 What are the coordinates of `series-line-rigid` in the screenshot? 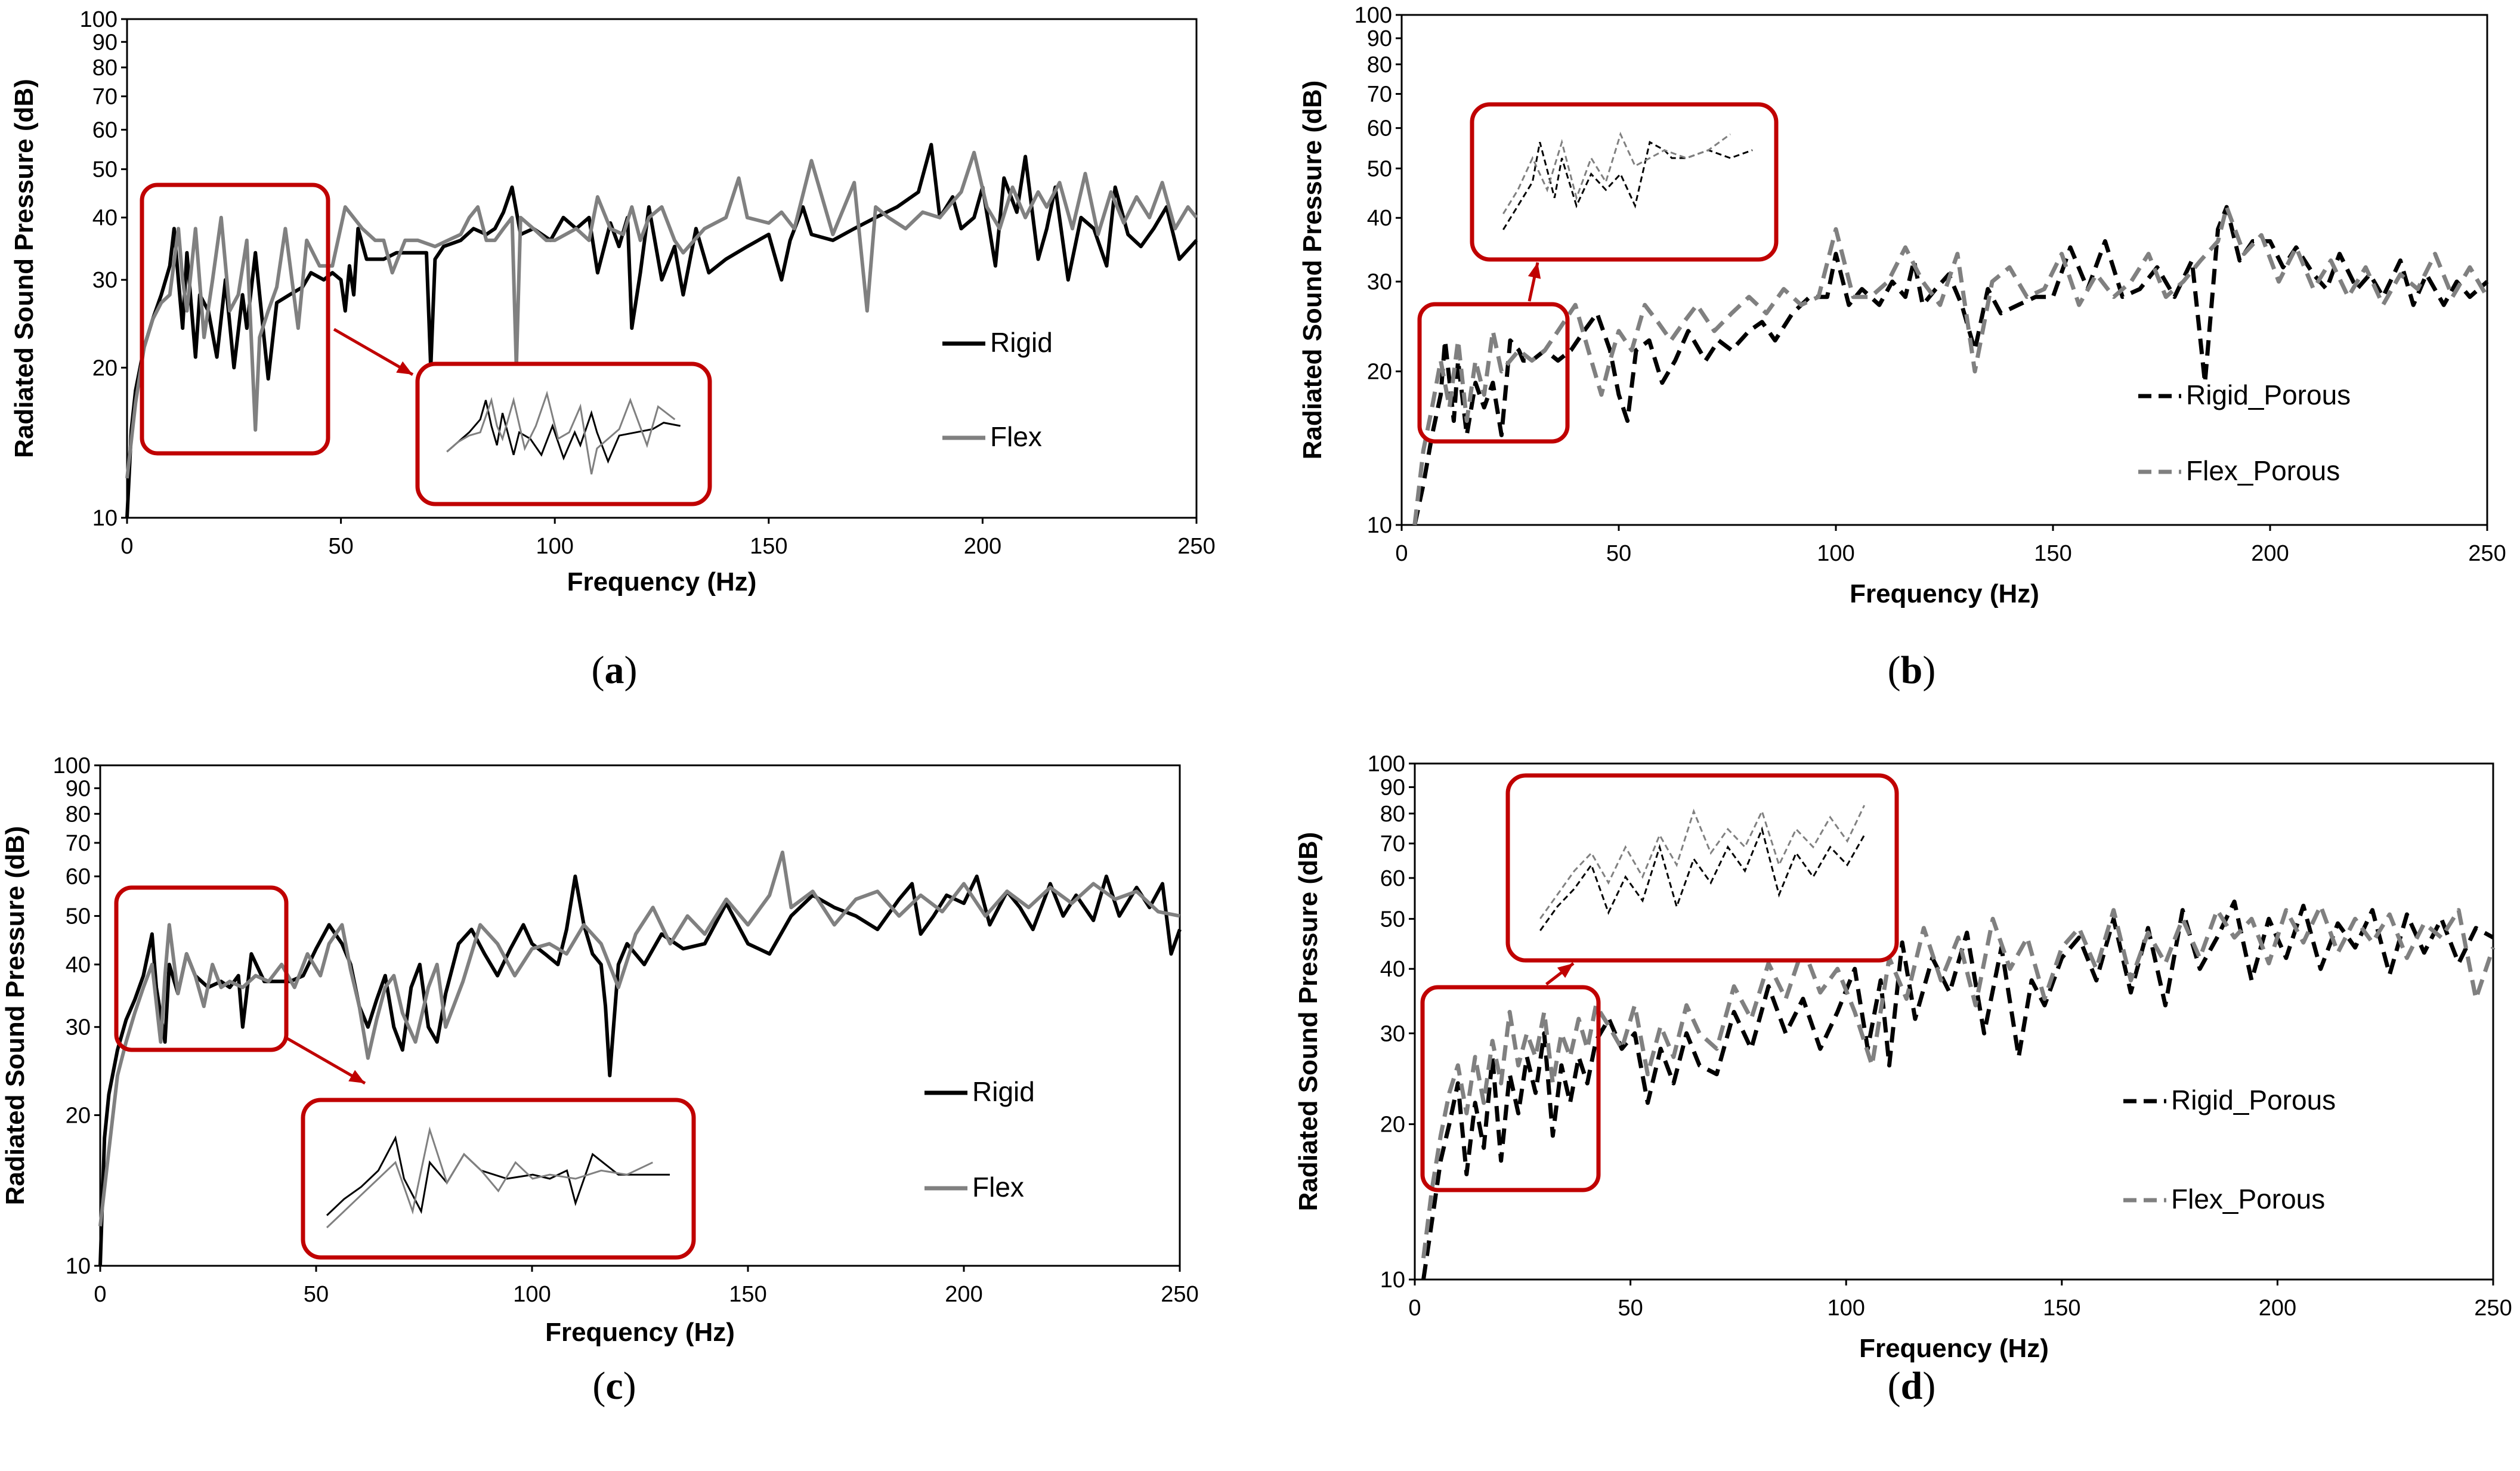 It's located at (640, 1070).